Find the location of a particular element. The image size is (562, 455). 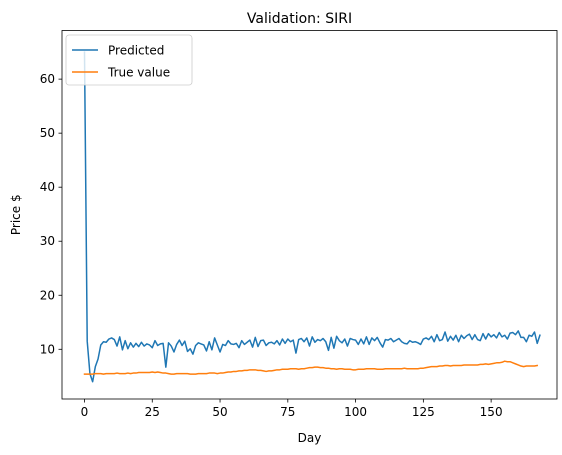

y-tick-label: 10 is located at coordinates (47, 349).